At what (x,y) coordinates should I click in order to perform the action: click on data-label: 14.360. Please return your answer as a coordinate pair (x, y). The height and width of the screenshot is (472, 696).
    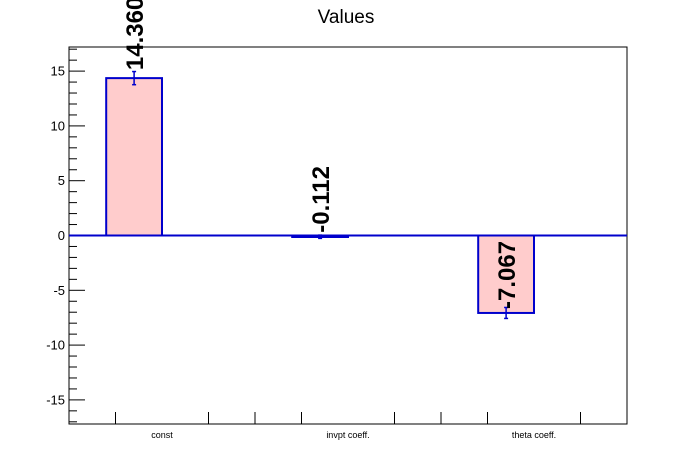
    Looking at the image, I should click on (135, 35).